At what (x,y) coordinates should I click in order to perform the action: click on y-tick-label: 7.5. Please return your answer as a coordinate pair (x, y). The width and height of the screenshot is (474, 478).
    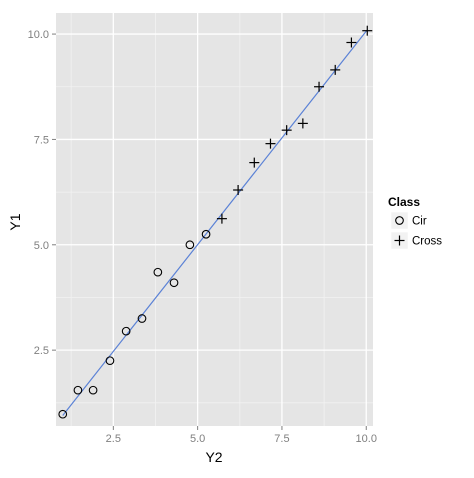
    Looking at the image, I should click on (41, 140).